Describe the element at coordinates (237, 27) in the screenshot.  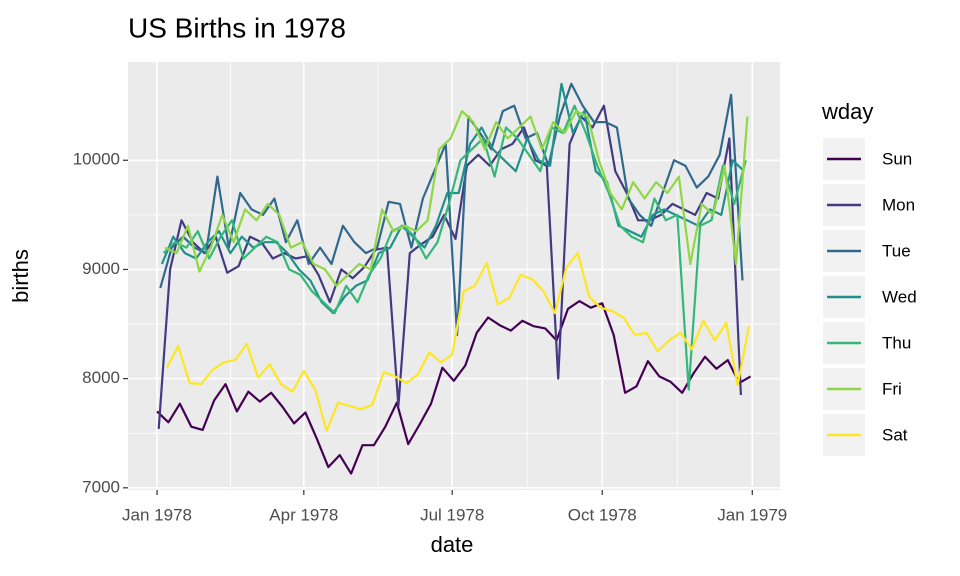
I see `chart-title: US Births in 1978` at that location.